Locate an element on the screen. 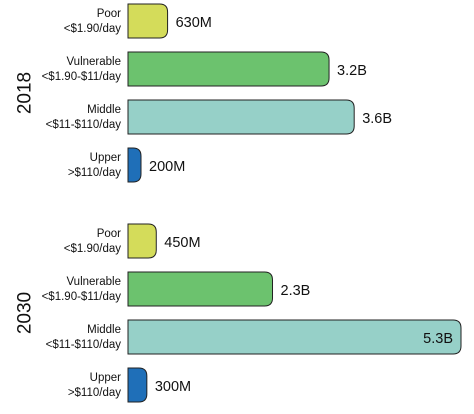  value-label-middle-2030: 5.3B is located at coordinates (438, 339).